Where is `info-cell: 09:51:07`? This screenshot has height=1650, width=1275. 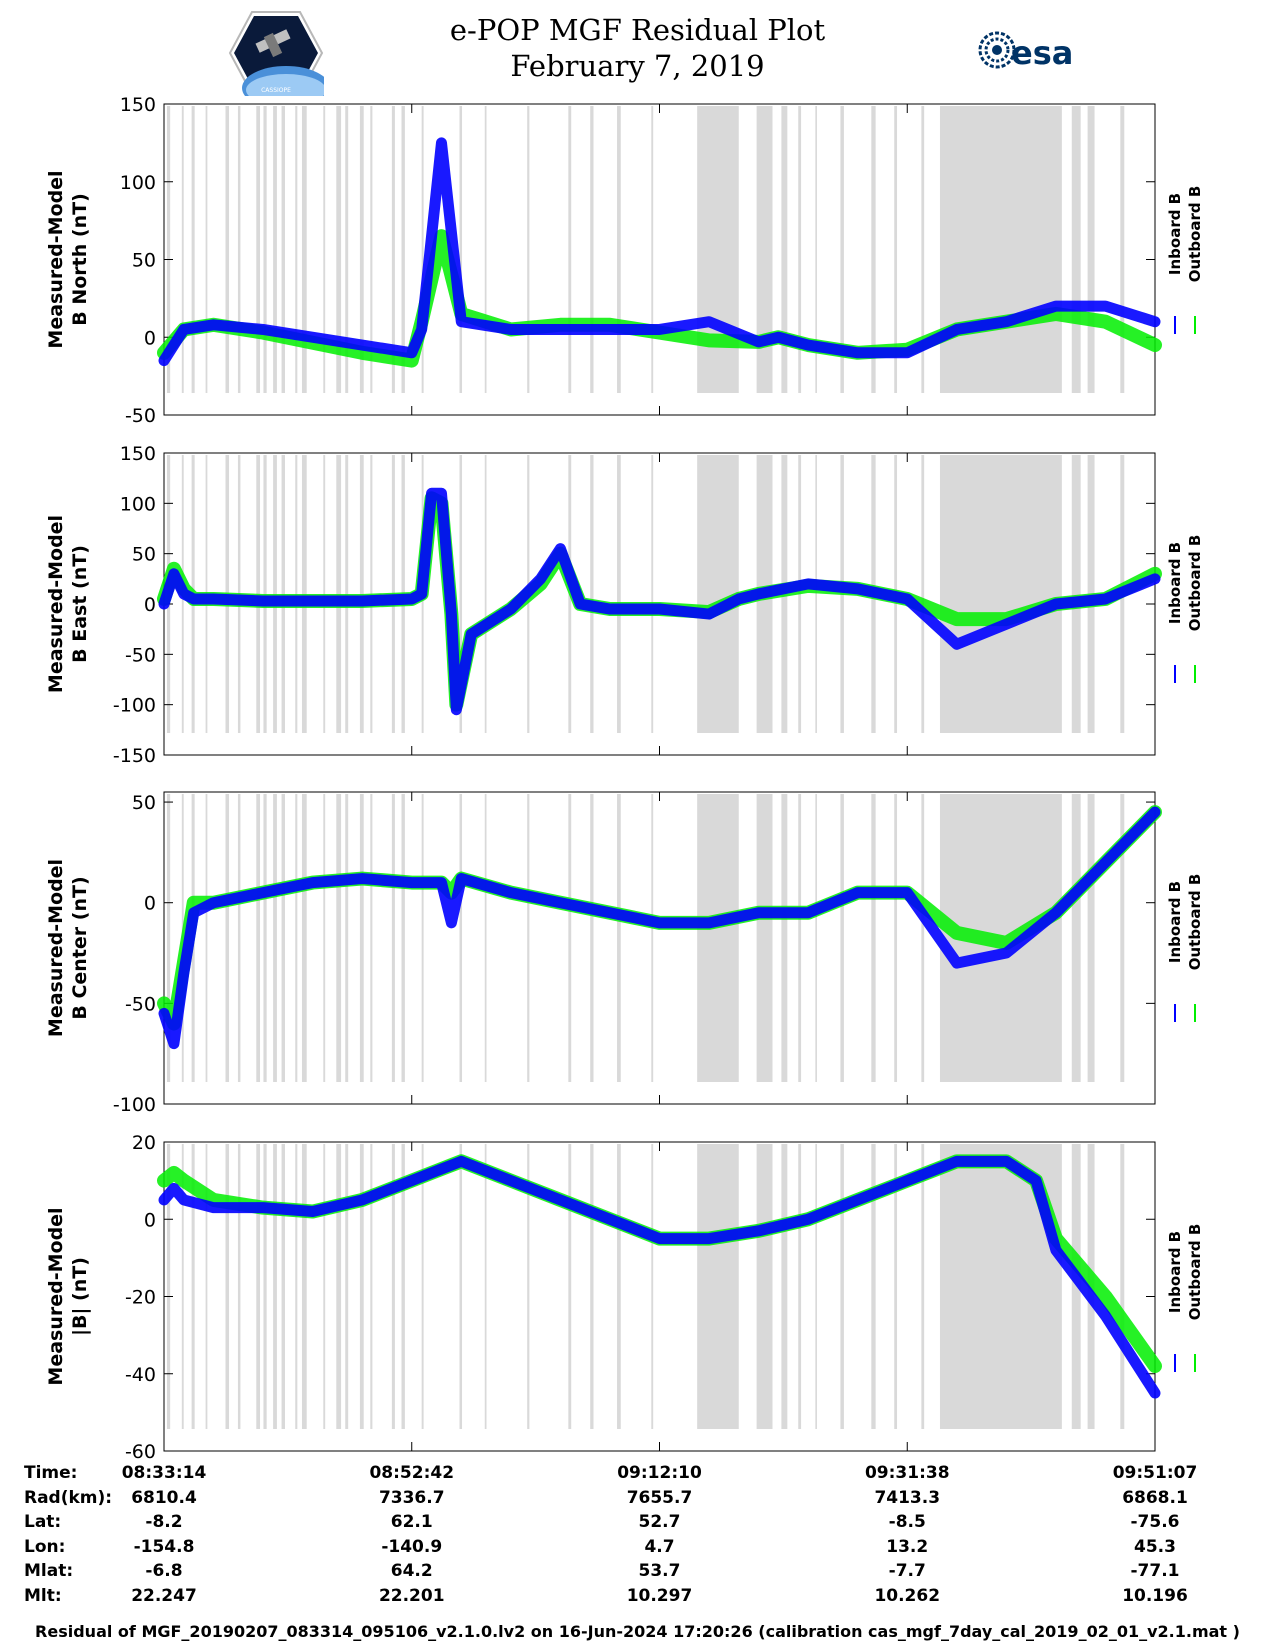 info-cell: 09:51:07 is located at coordinates (1155, 1473).